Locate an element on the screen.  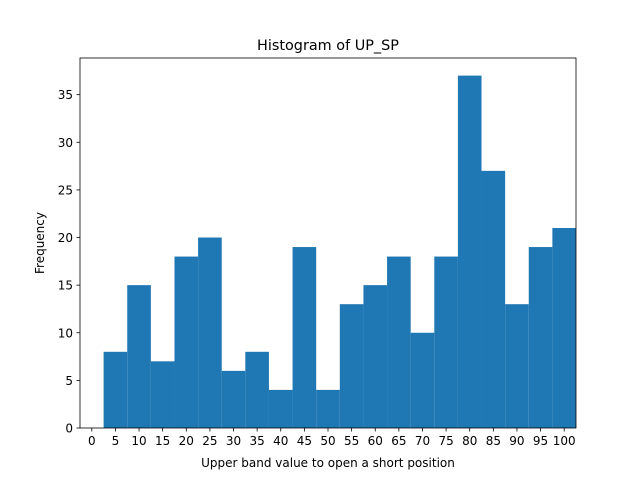
y-tick-label-5: 25 is located at coordinates (65, 190).